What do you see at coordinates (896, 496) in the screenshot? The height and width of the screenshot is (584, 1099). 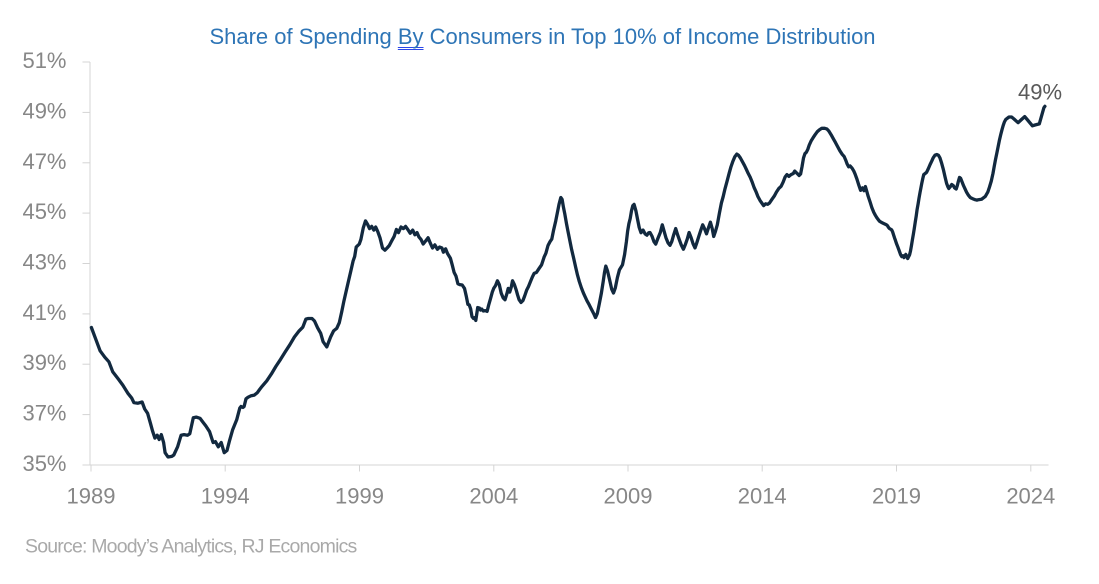 I see `svg-text: 2019` at bounding box center [896, 496].